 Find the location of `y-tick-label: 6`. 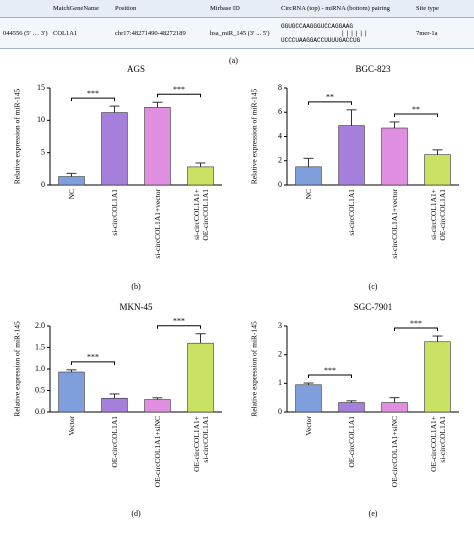

y-tick-label: 6 is located at coordinates (280, 111).